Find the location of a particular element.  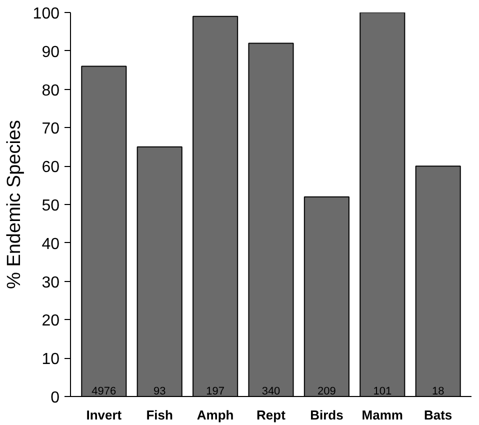

y-tick-label: 50 is located at coordinates (51, 206).